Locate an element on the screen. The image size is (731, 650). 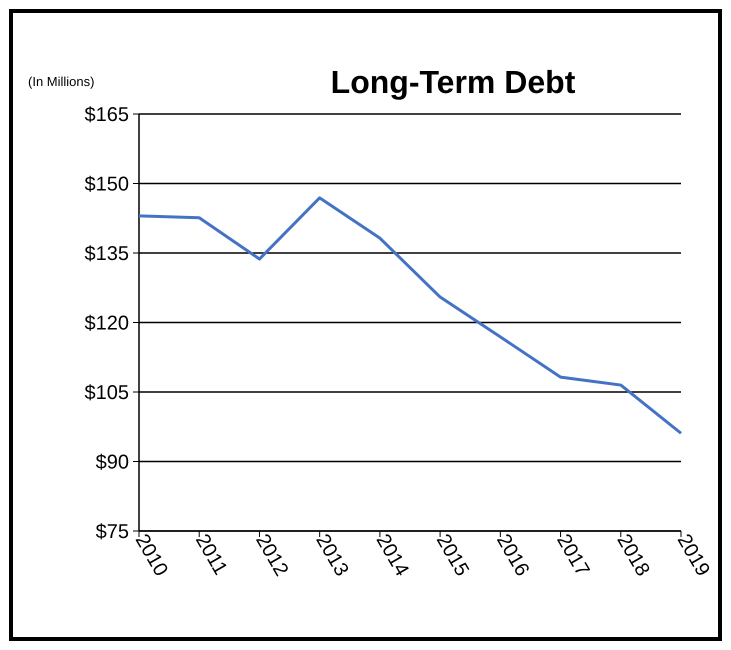
chart-title: Long-Term Debt is located at coordinates (453, 82).